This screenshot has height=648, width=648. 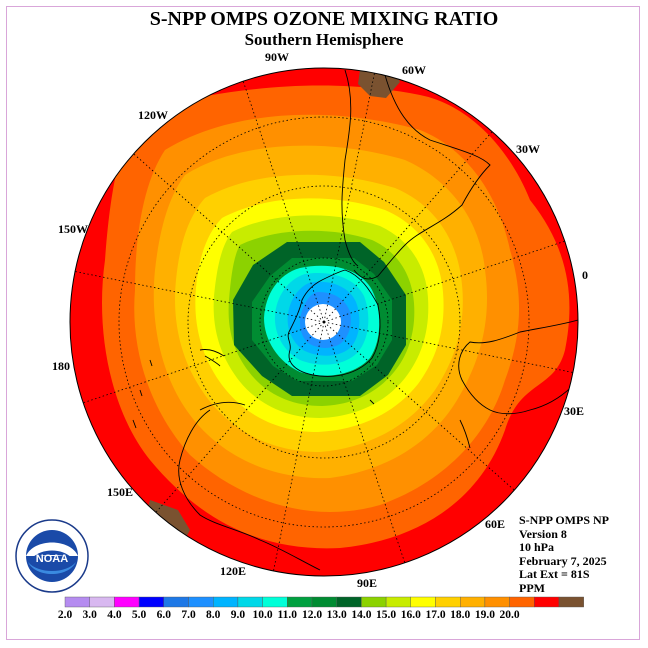 I want to click on map-subtitle: Southern Hemisphere, so click(x=324, y=39).